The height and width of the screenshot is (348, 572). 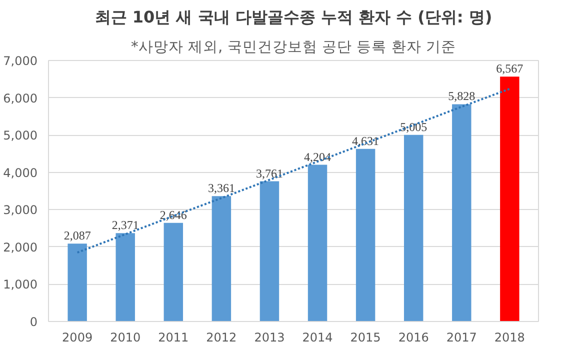 What do you see at coordinates (20, 98) in the screenshot?
I see `y-tick-label: 6,000` at bounding box center [20, 98].